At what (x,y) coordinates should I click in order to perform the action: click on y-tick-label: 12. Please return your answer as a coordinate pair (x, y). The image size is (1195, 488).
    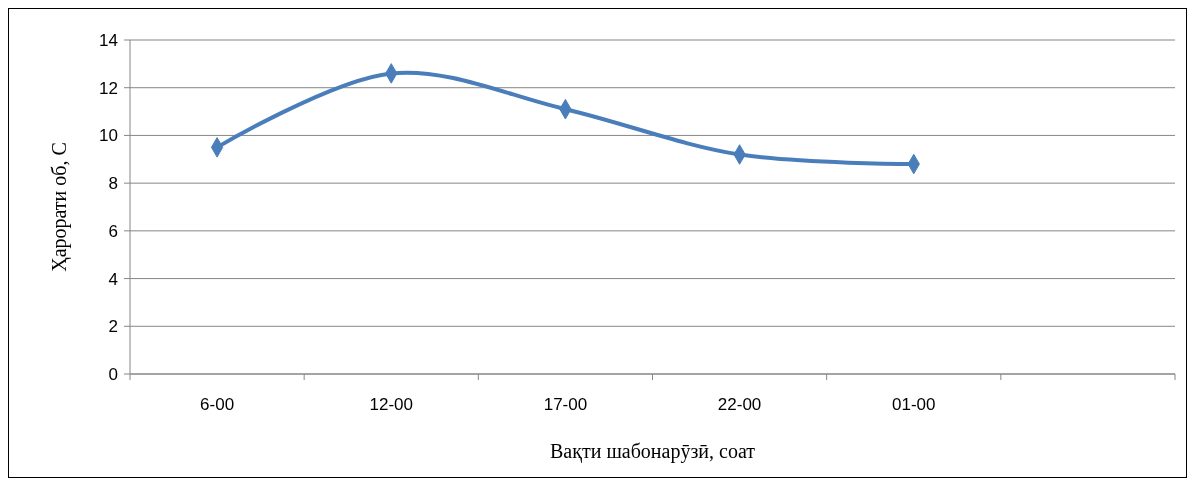
    Looking at the image, I should click on (108, 88).